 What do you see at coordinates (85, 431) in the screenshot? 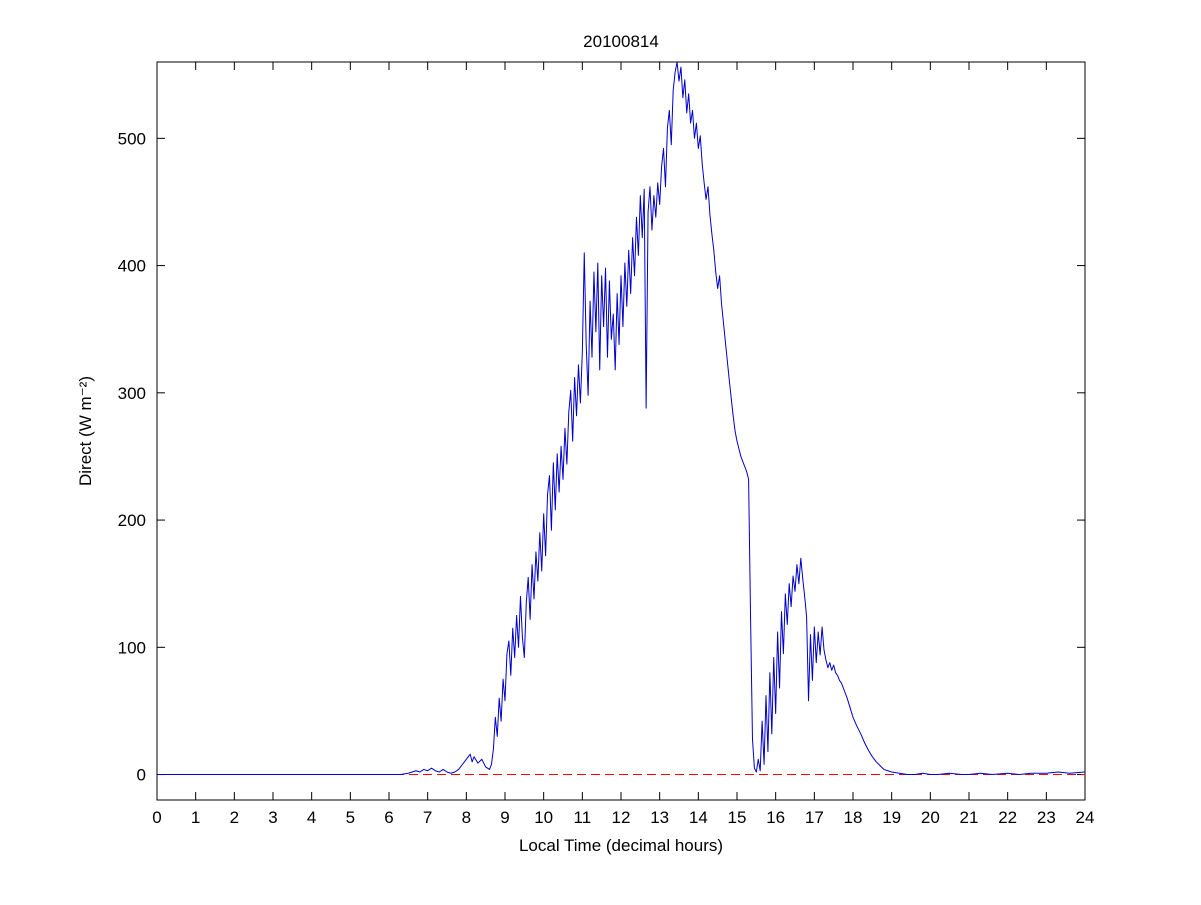
I see `y-axis-label: Direct (W m⁻²)` at bounding box center [85, 431].